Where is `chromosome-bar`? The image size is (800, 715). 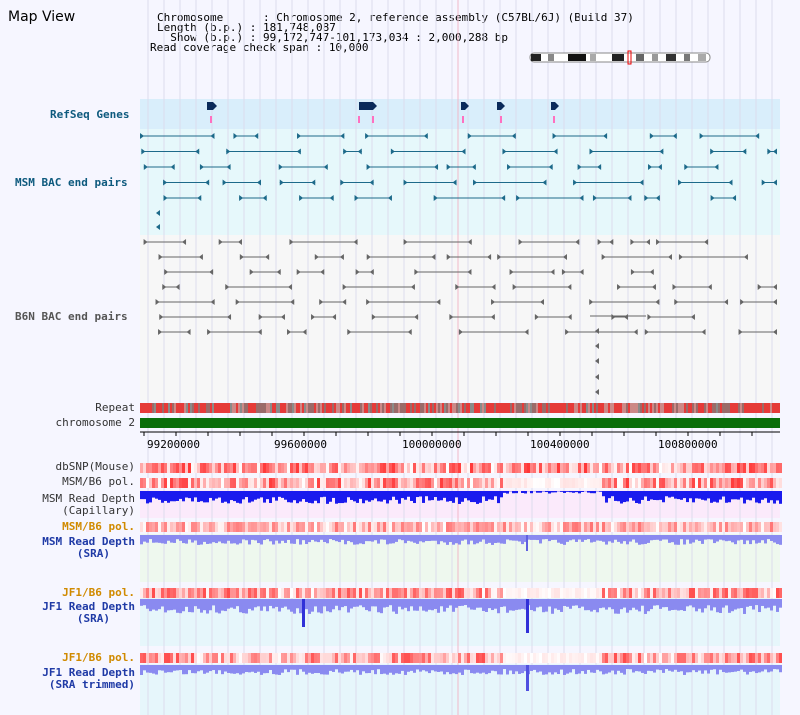
chromosome-bar is located at coordinates (460, 423).